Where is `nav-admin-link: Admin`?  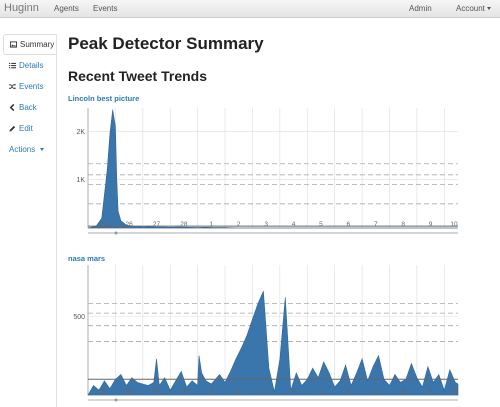
nav-admin-link: Admin is located at coordinates (420, 8).